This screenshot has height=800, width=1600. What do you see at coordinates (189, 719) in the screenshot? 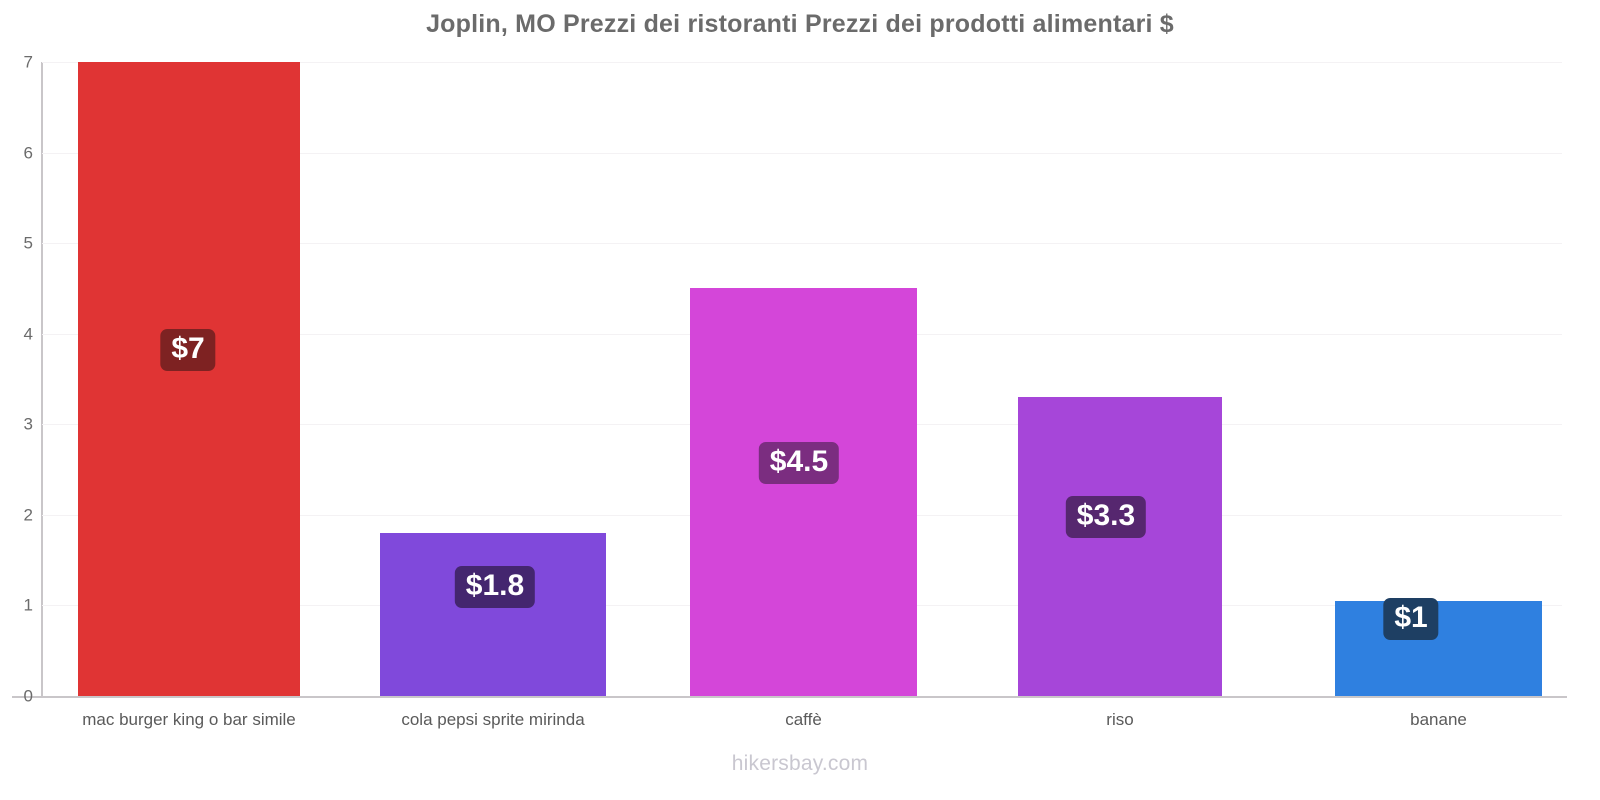
I see `x-axis-tick-label: mac burger king o bar simile` at bounding box center [189, 719].